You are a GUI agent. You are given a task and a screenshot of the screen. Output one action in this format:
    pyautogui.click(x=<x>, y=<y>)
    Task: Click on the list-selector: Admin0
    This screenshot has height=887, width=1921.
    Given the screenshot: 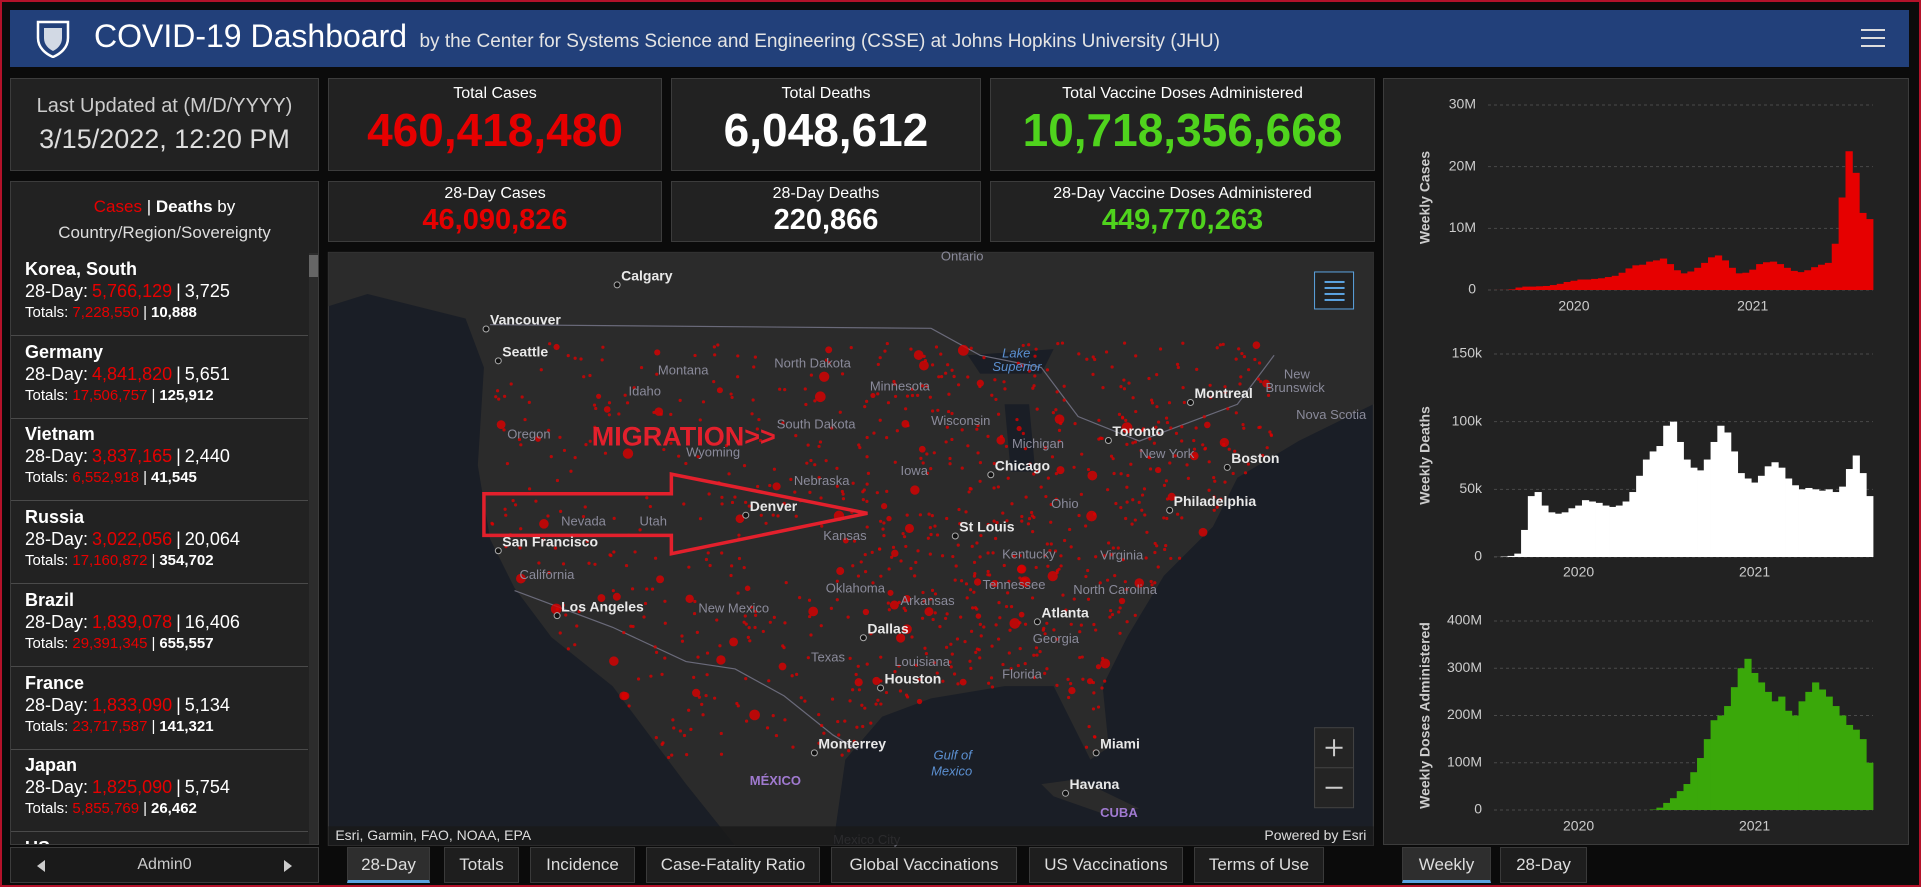 What is the action you would take?
    pyautogui.click(x=164, y=865)
    